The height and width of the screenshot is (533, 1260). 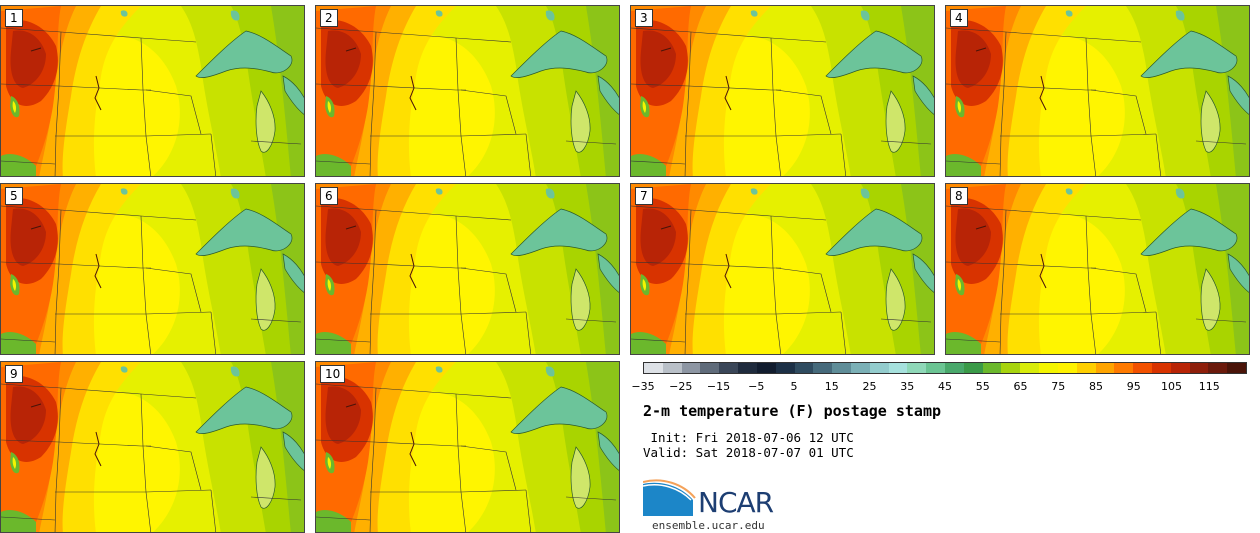 I want to click on ncar-logo-icon, so click(x=669, y=497).